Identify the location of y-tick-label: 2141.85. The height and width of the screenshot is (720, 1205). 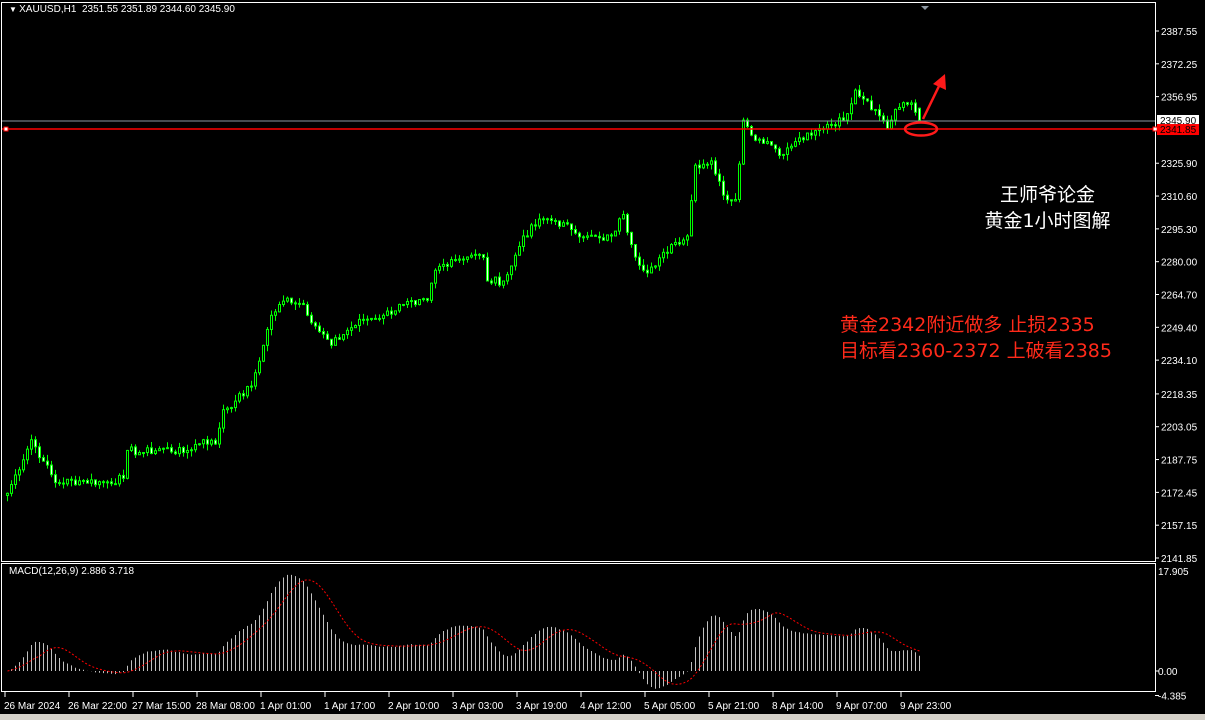
(1179, 559).